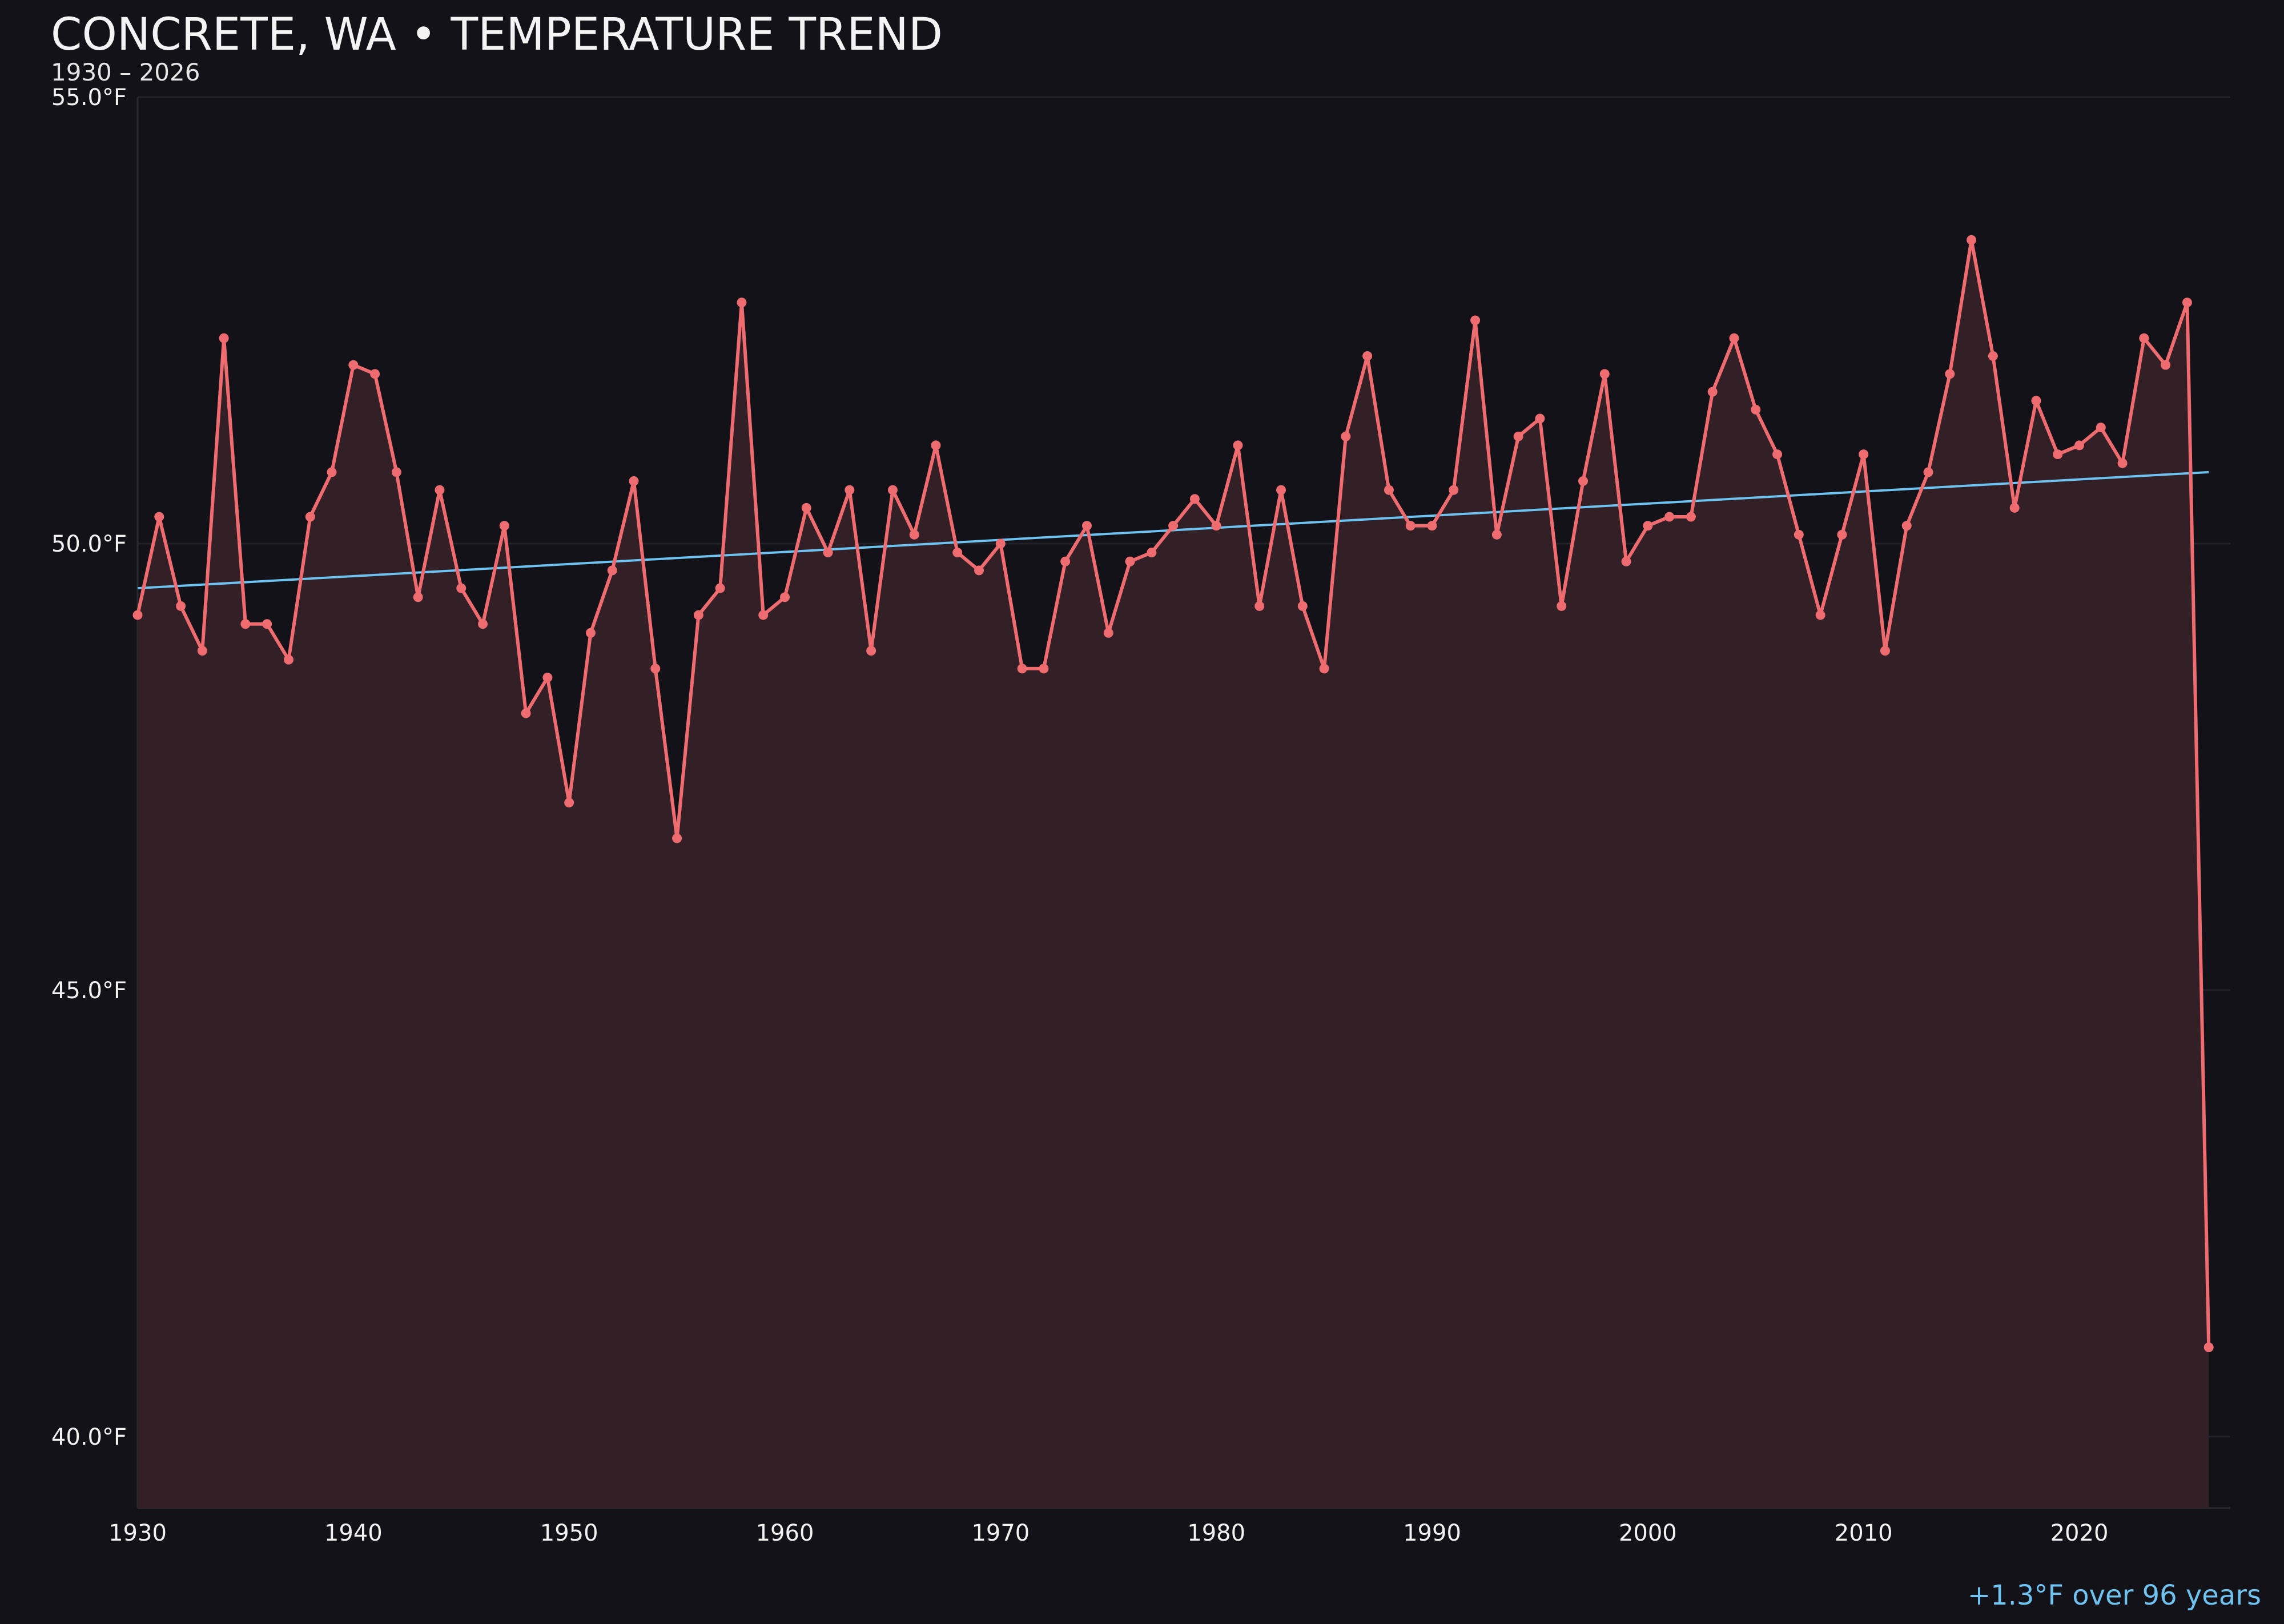  I want to click on x-tick-label: 1940, so click(353, 1533).